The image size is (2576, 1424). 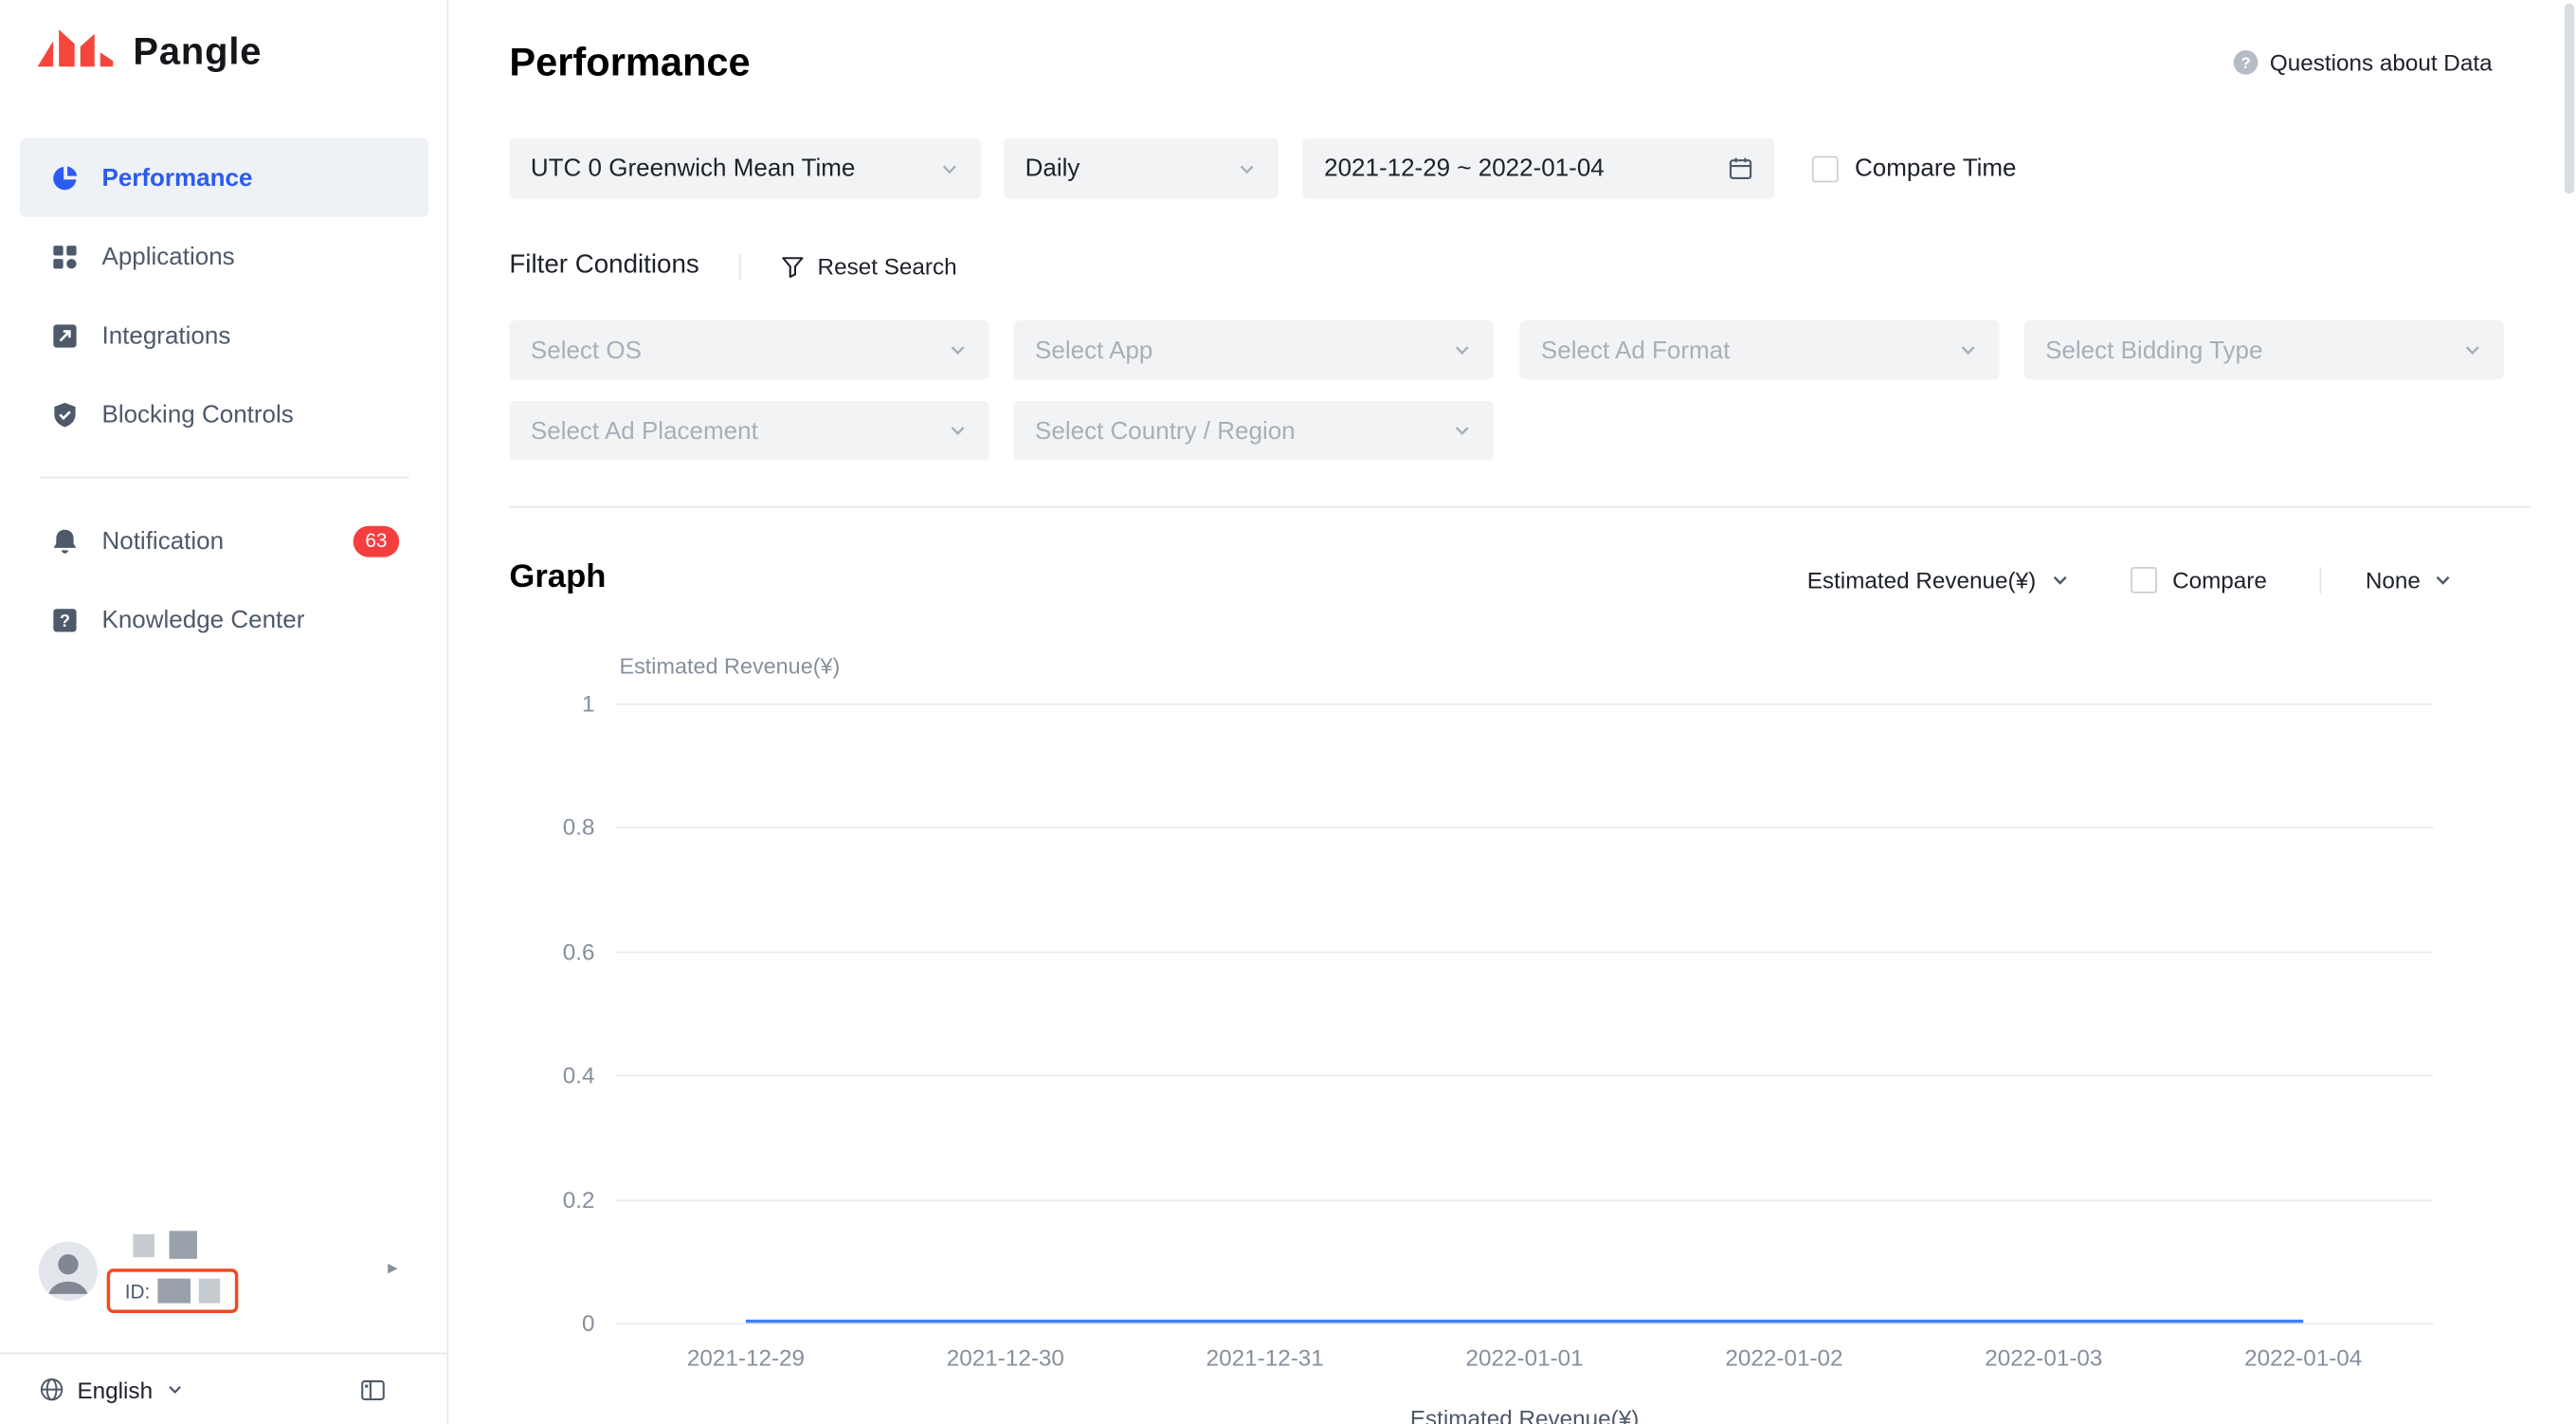 What do you see at coordinates (64, 335) in the screenshot?
I see `export-square-icon` at bounding box center [64, 335].